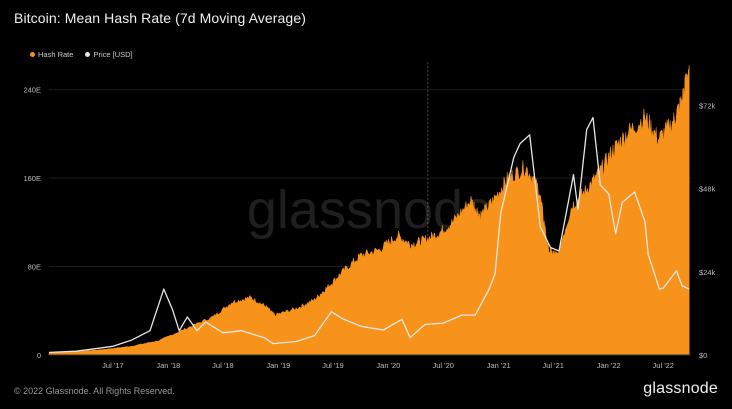 This screenshot has width=732, height=409. I want to click on x-tick-label-0: Jul '17, so click(112, 365).